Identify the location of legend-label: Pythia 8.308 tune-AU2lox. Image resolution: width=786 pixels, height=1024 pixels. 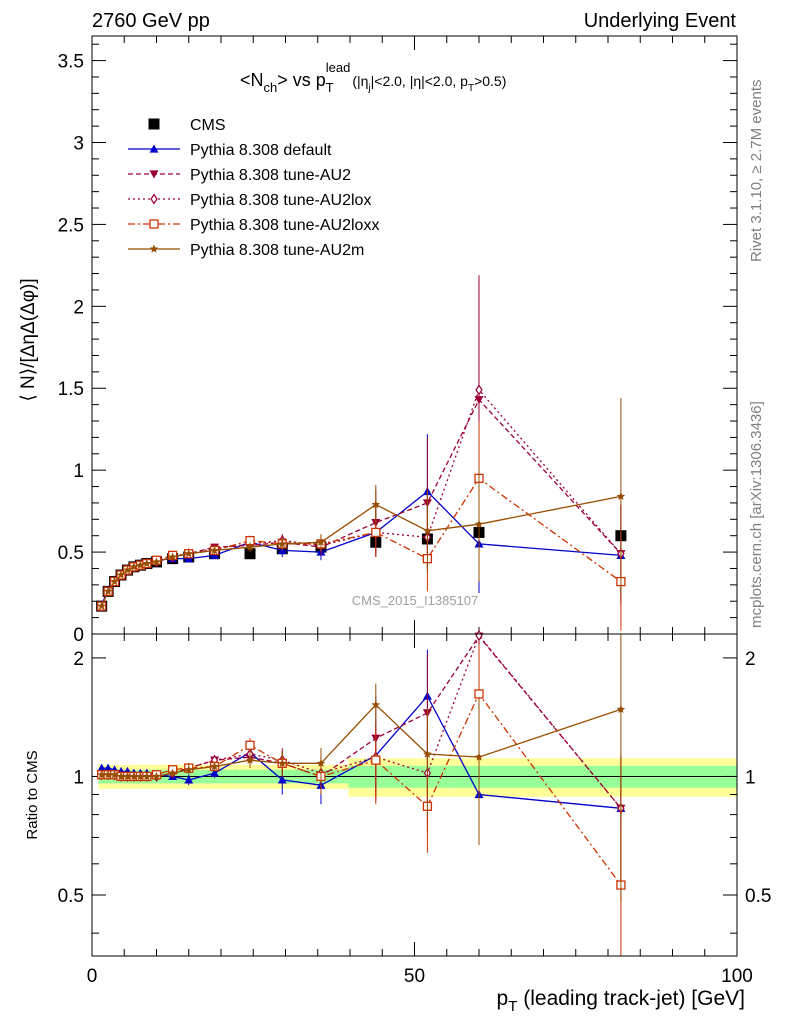
(280, 200).